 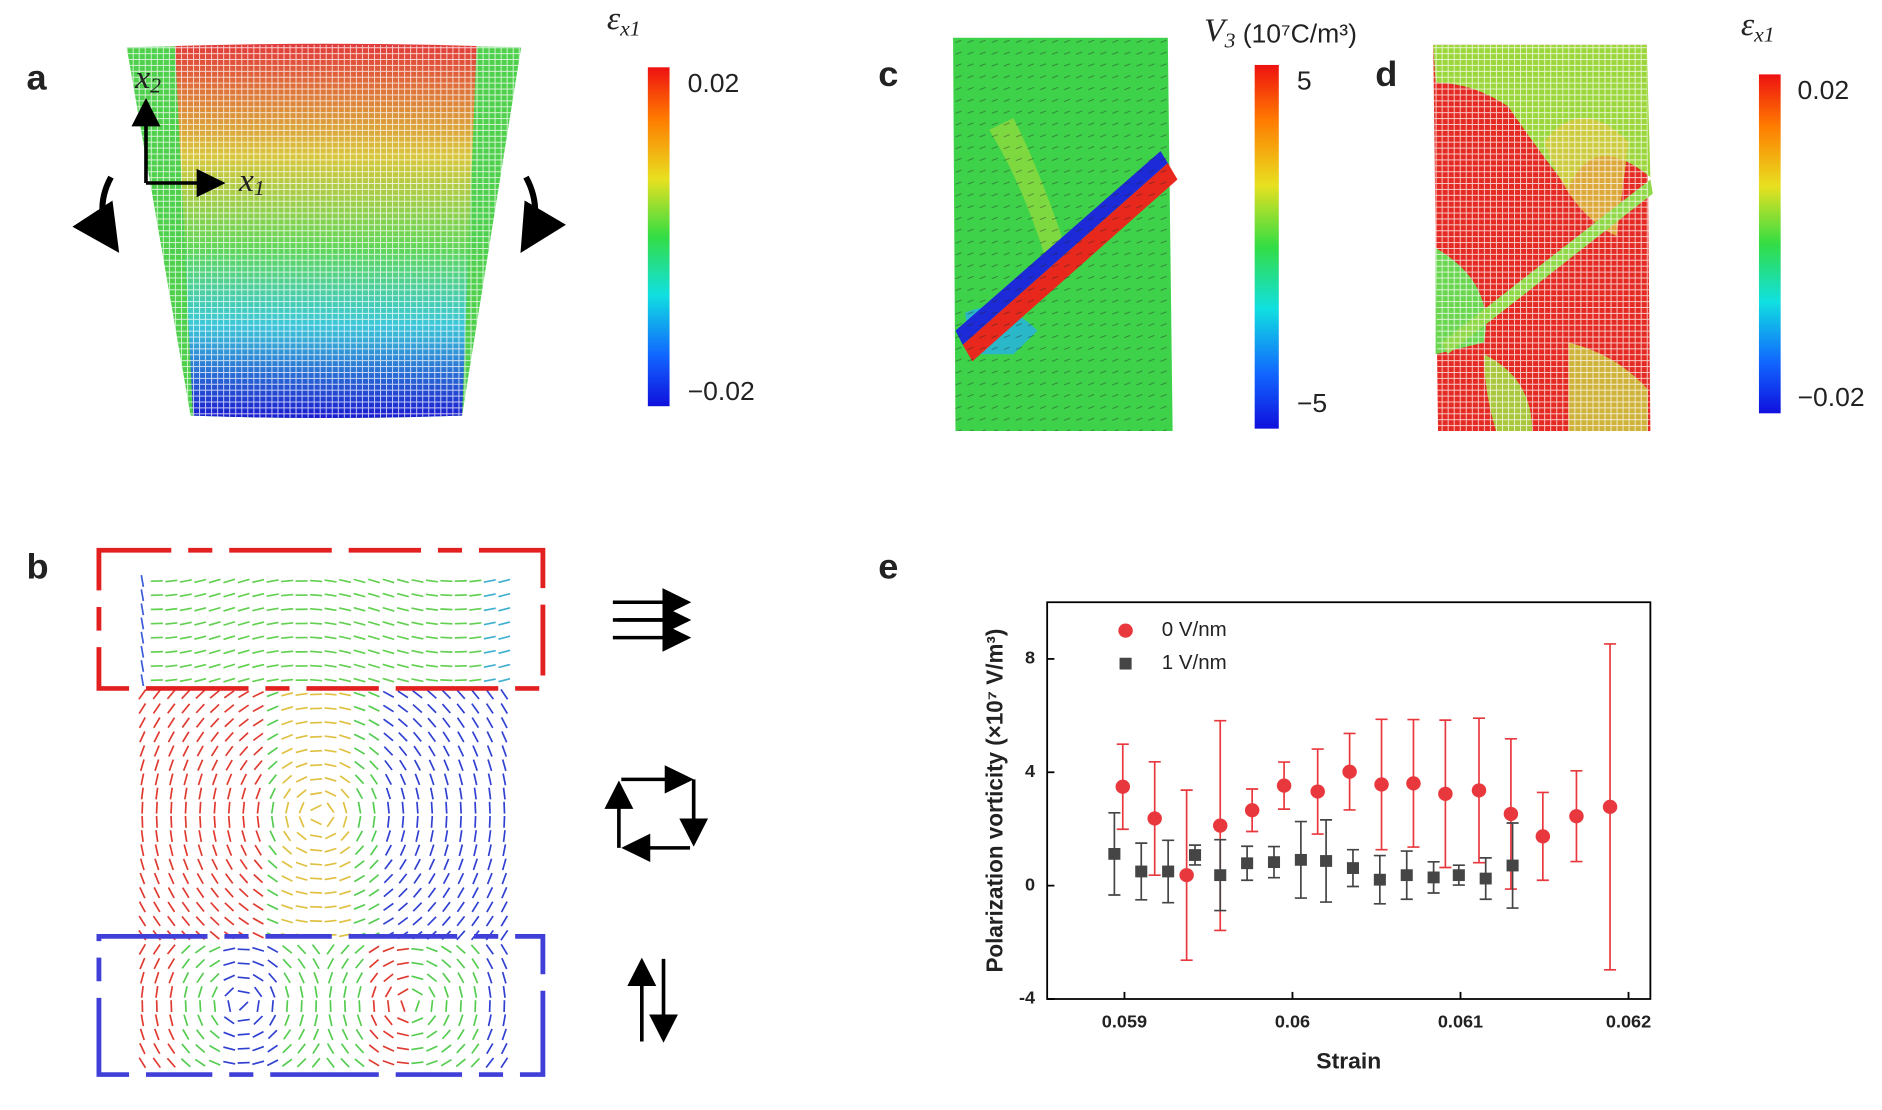 What do you see at coordinates (1763, 35) in the screenshot?
I see `subscript: x1` at bounding box center [1763, 35].